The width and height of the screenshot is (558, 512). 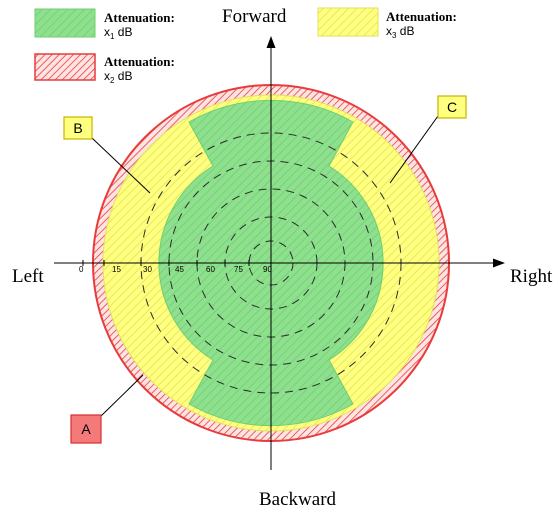 What do you see at coordinates (348, 22) in the screenshot?
I see `legend-swatch-yellow` at bounding box center [348, 22].